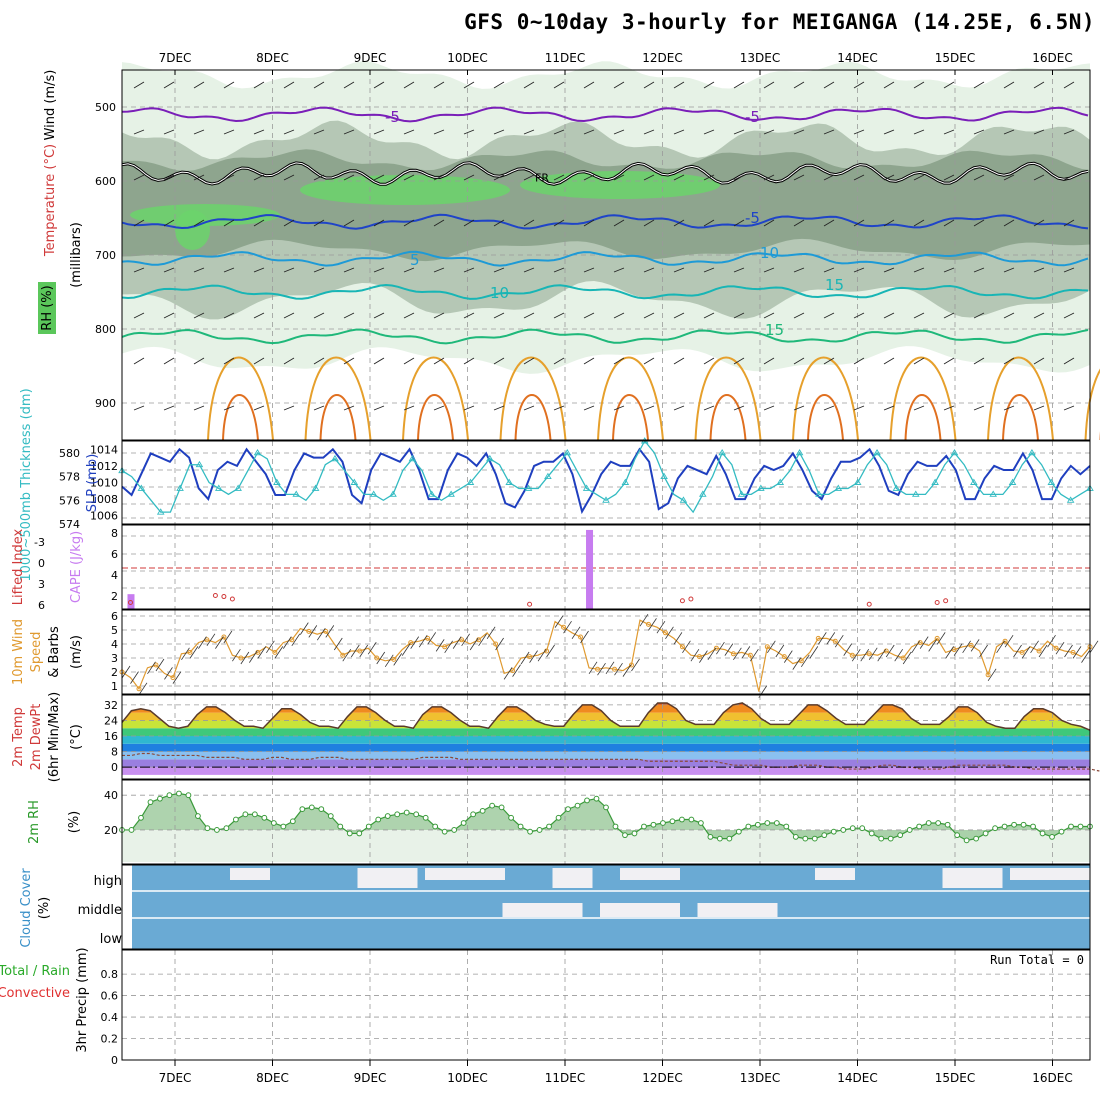 The image size is (1100, 1100). Describe the element at coordinates (760, 58) in the screenshot. I see `date-label-top: 13DEC` at that location.